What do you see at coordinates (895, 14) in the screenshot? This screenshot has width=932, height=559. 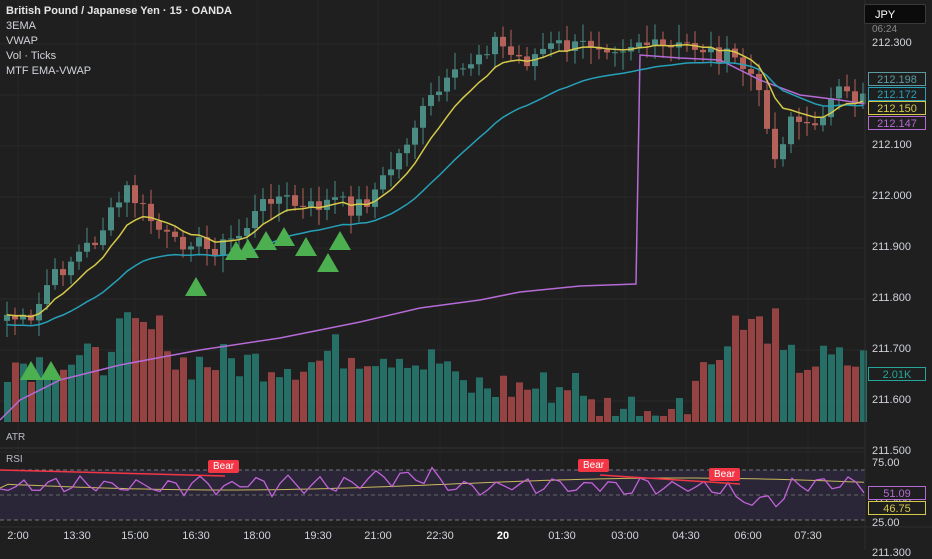 I see `currency-button: JPY` at bounding box center [895, 14].